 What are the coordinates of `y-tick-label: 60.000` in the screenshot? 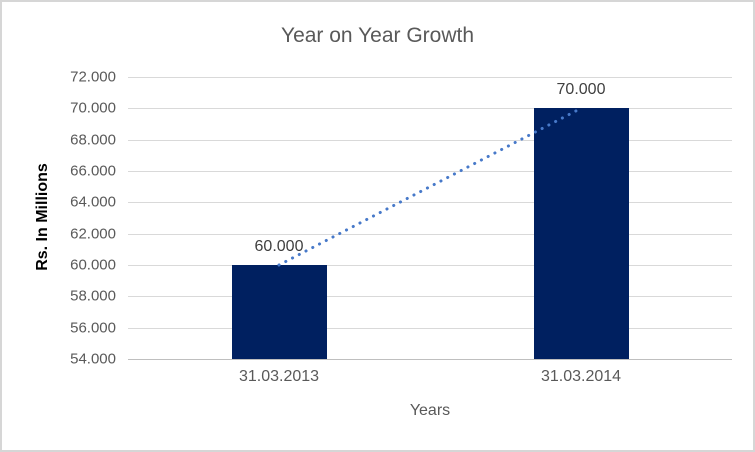 It's located at (93, 265).